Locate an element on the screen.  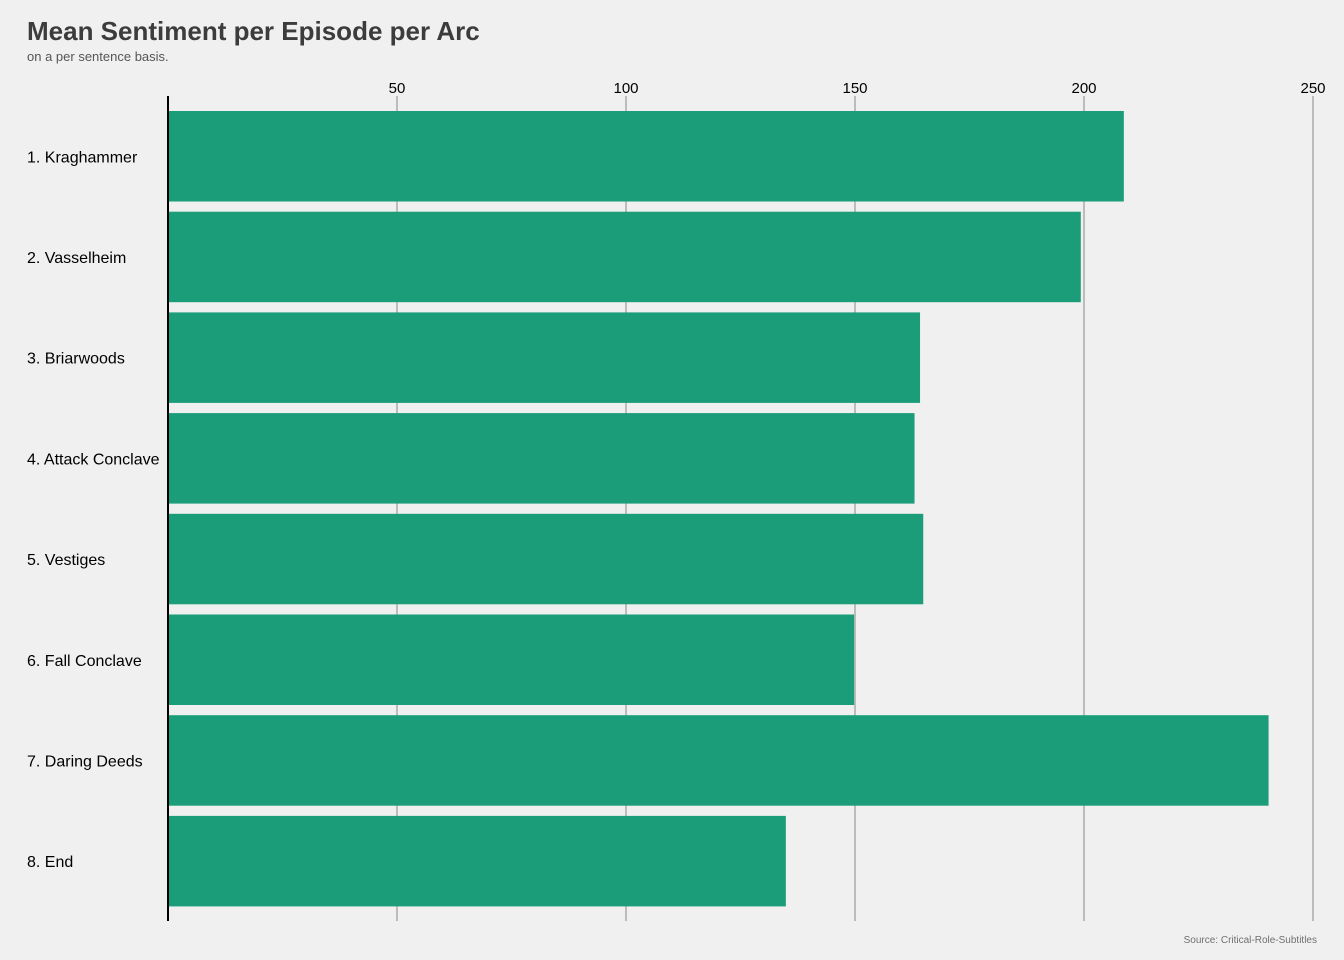
y-category-label: 3. Briarwoods is located at coordinates (76, 359).